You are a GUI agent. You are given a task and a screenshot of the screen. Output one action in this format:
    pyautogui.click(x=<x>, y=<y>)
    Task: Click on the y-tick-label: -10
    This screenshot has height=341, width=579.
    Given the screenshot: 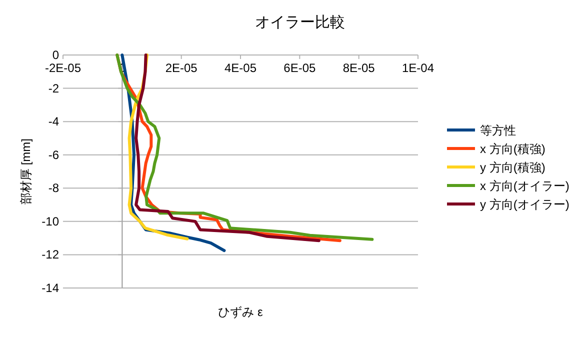 What is the action you would take?
    pyautogui.click(x=51, y=221)
    